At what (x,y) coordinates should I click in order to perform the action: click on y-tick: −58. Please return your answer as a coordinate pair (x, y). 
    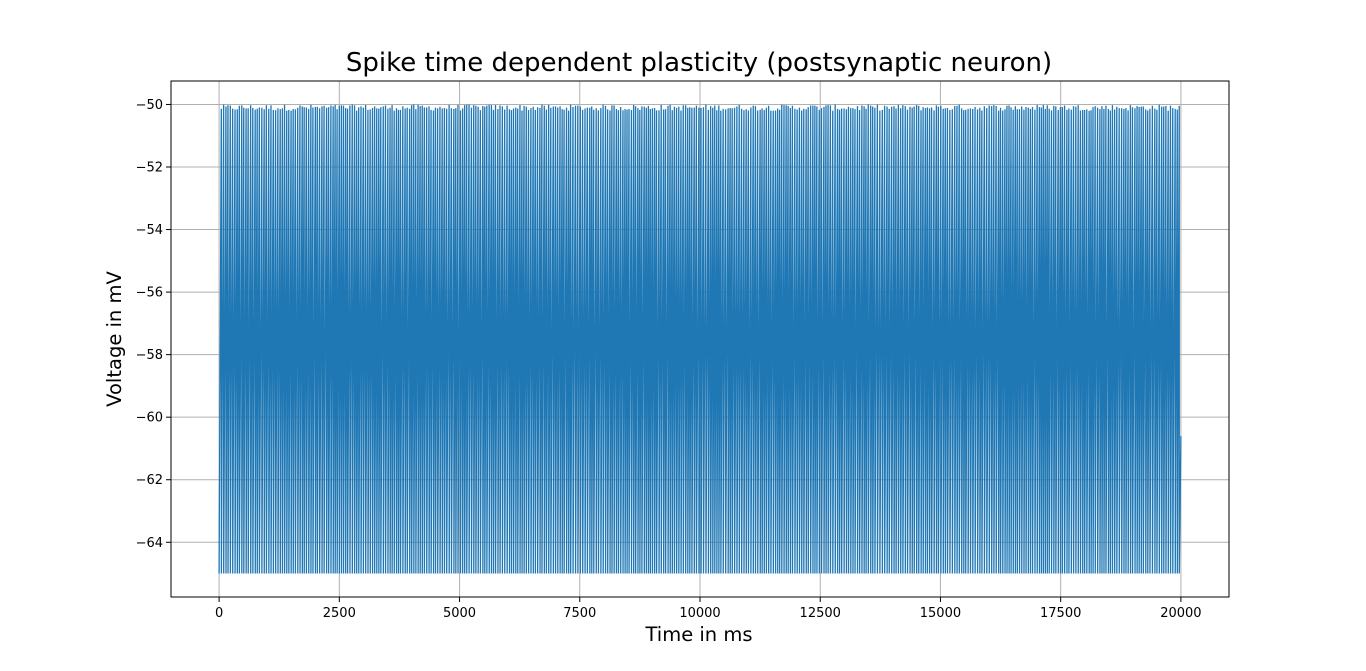
    Looking at the image, I should click on (153, 355).